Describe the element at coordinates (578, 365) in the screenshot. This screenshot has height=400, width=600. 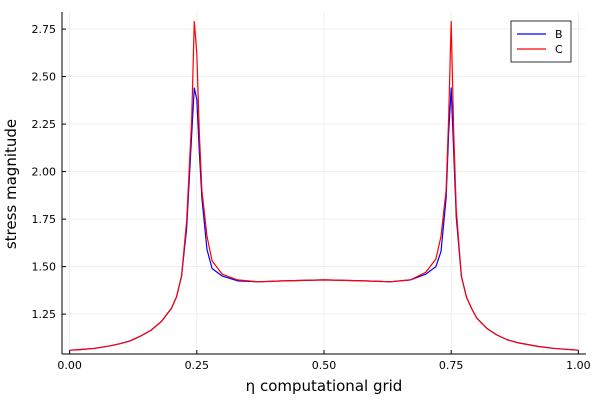
I see `x-tick-label: 1.00` at that location.